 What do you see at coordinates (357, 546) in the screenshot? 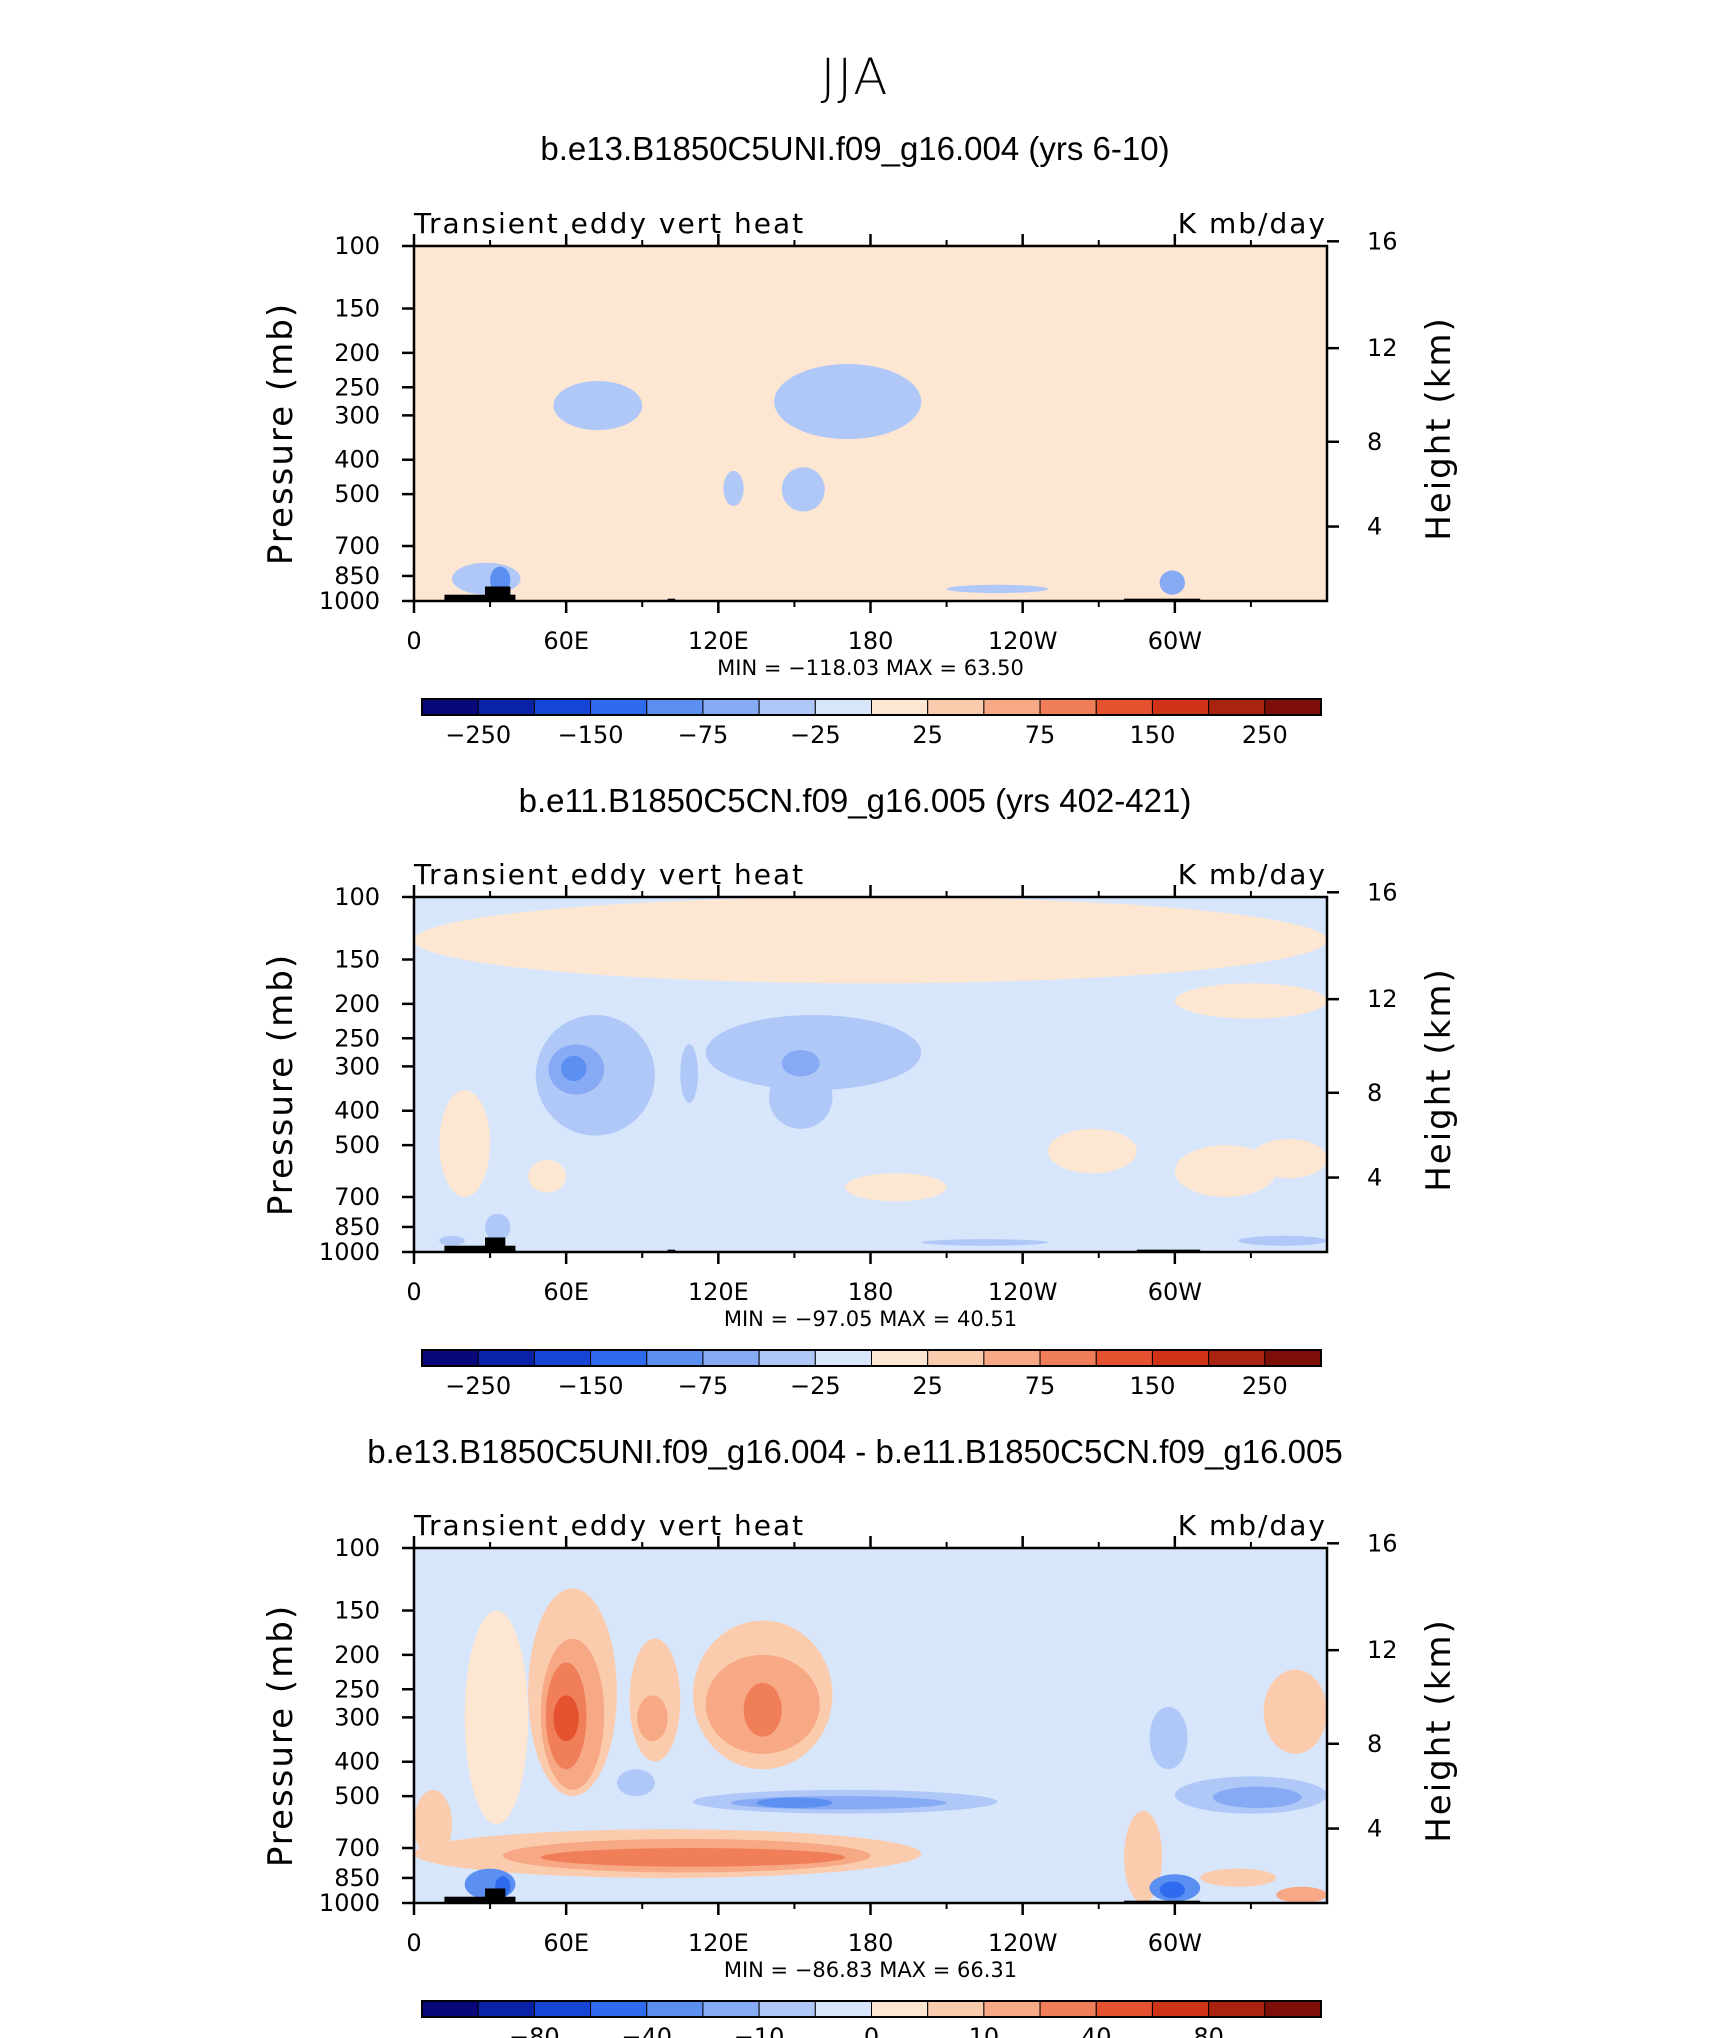
I see `y-tick-label: 700` at bounding box center [357, 546].